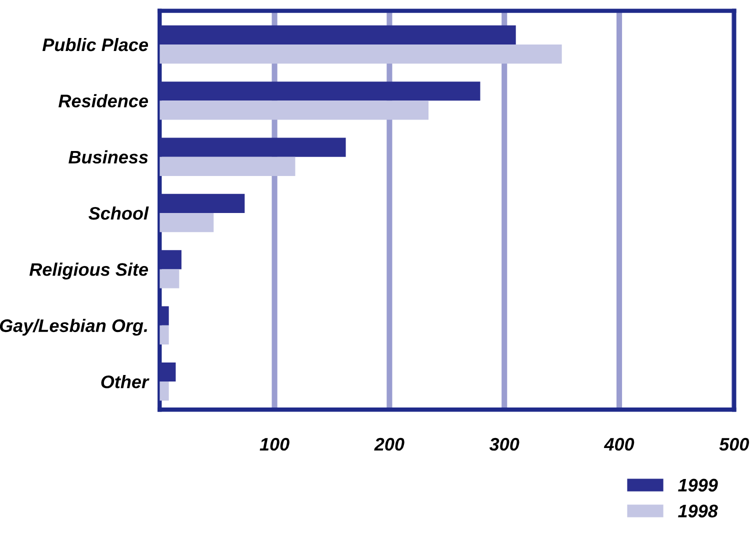 This screenshot has height=539, width=753. What do you see at coordinates (118, 213) in the screenshot?
I see `y-tick-label: School` at bounding box center [118, 213].